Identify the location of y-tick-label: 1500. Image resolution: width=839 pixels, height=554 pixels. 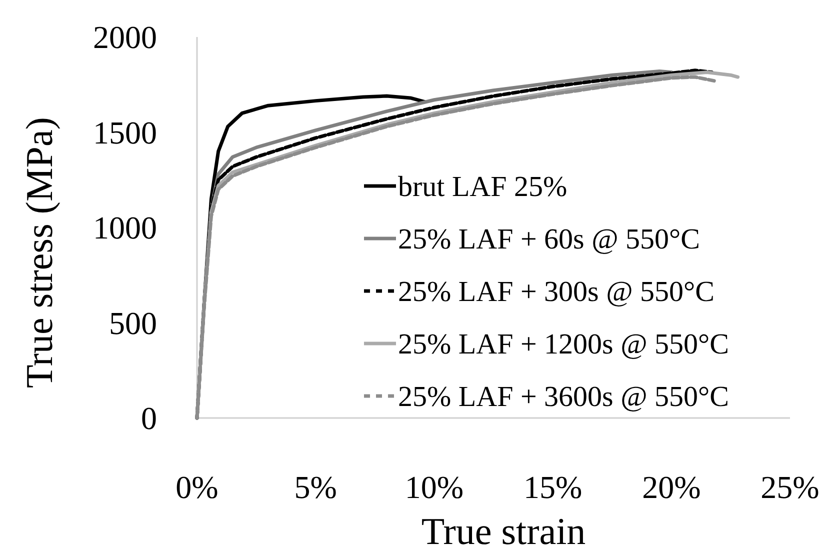
(125, 132).